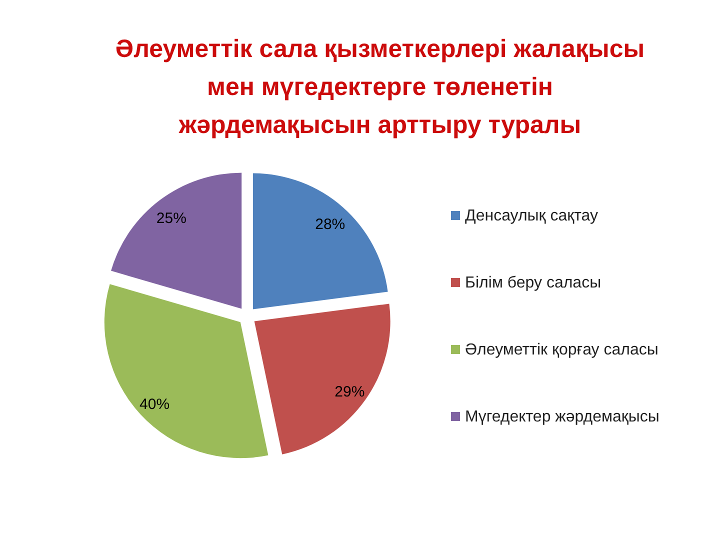  Describe the element at coordinates (330, 224) in the screenshot. I see `data-label: 28%` at that location.